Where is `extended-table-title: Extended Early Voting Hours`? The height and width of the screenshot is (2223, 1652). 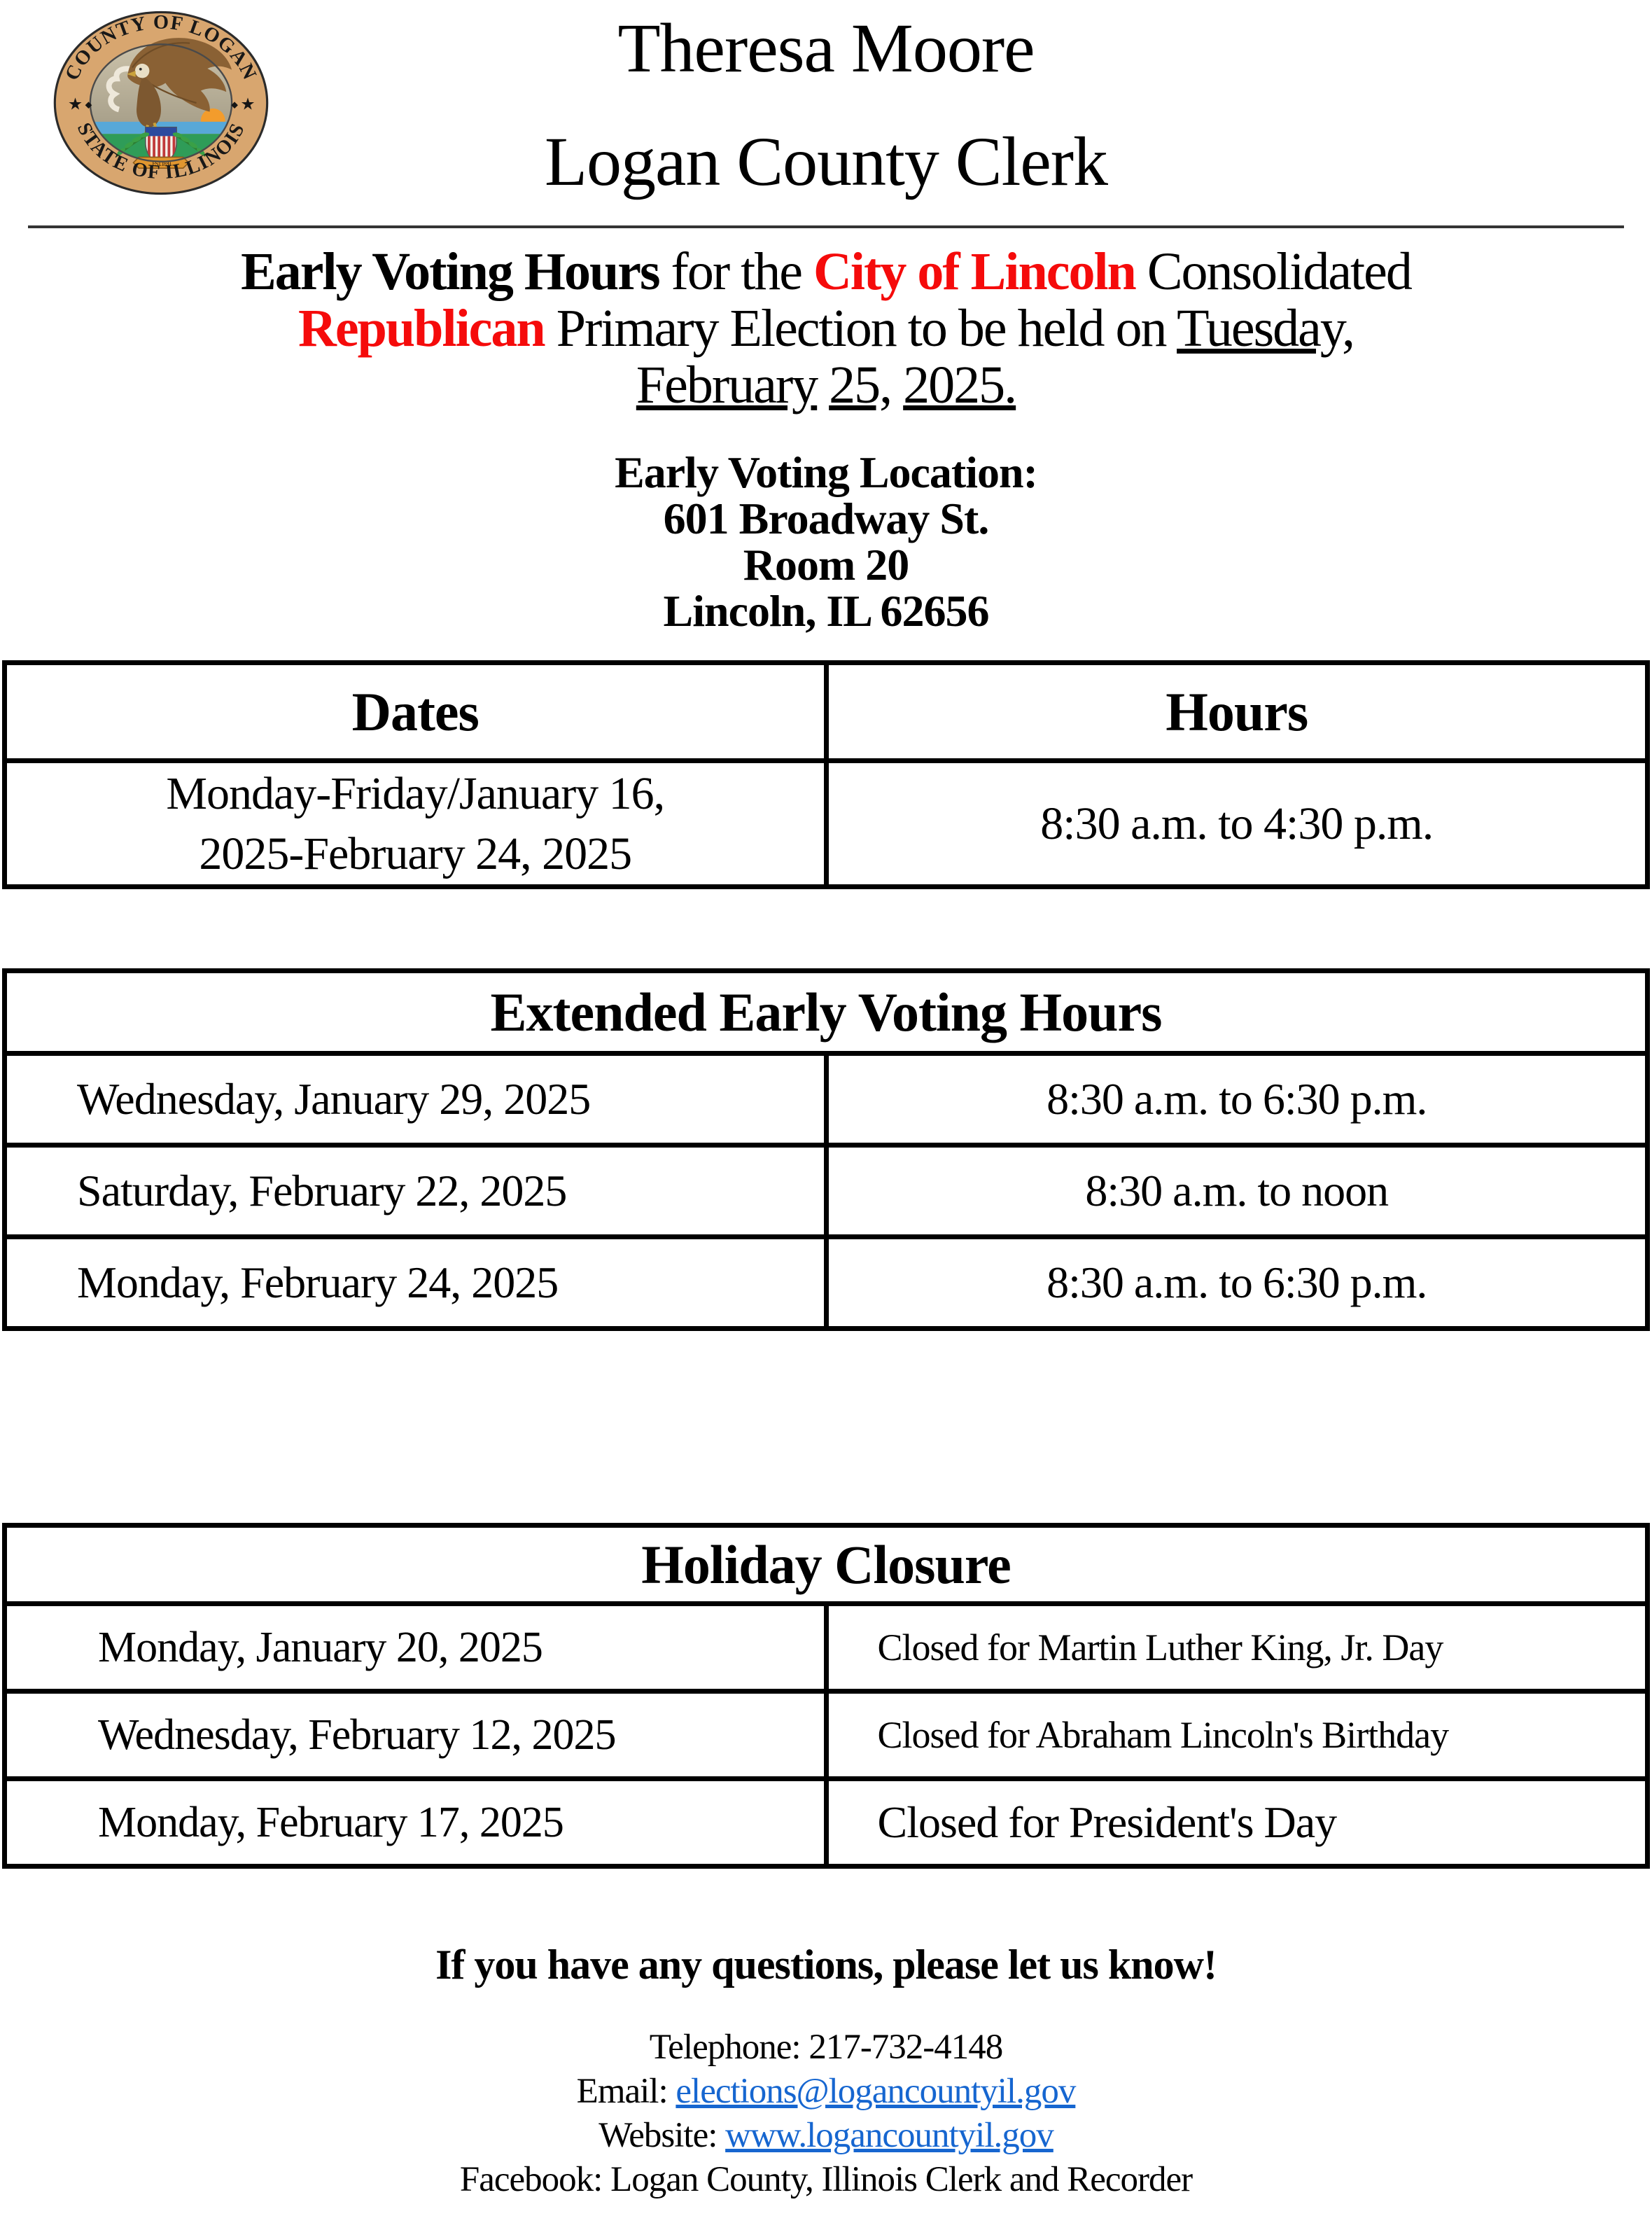
extended-table-title: Extended Early Voting Hours is located at coordinates (826, 1012).